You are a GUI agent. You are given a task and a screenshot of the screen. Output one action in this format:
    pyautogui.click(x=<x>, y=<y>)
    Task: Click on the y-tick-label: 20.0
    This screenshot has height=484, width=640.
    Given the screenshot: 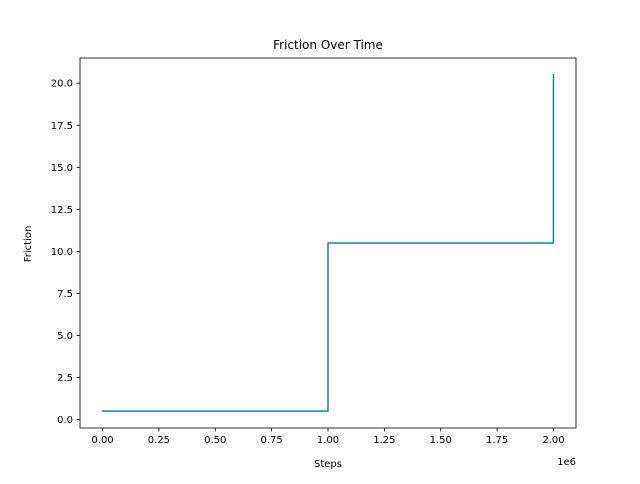 What is the action you would take?
    pyautogui.click(x=62, y=84)
    